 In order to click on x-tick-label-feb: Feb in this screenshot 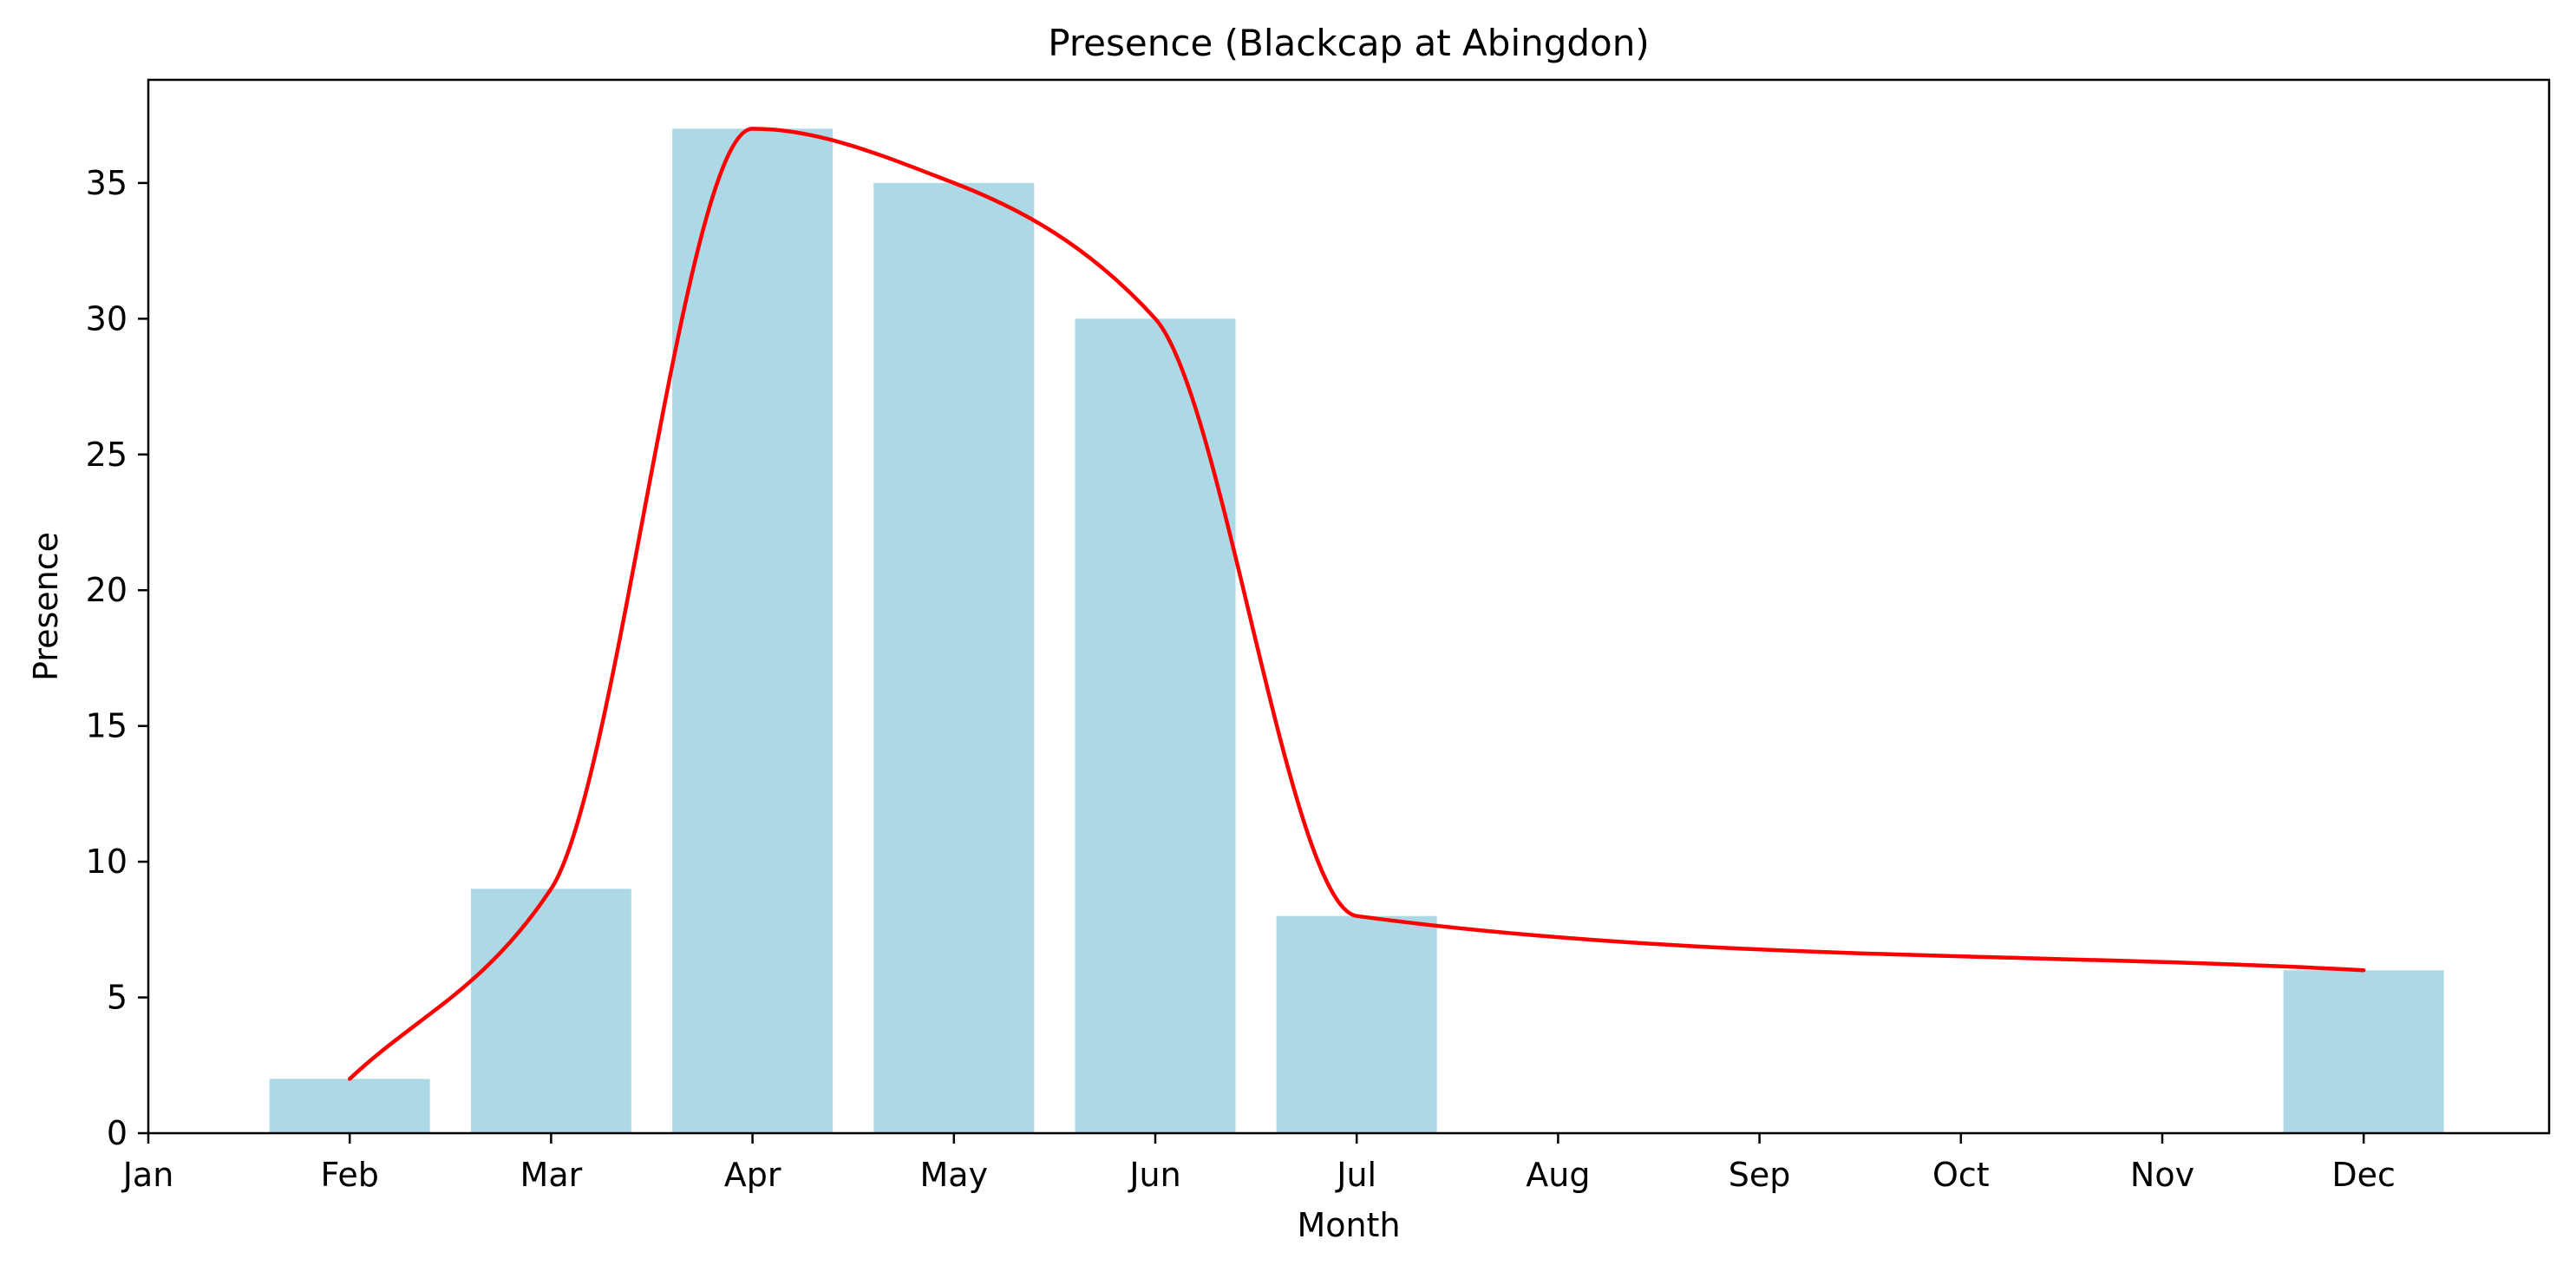, I will do `click(350, 1175)`.